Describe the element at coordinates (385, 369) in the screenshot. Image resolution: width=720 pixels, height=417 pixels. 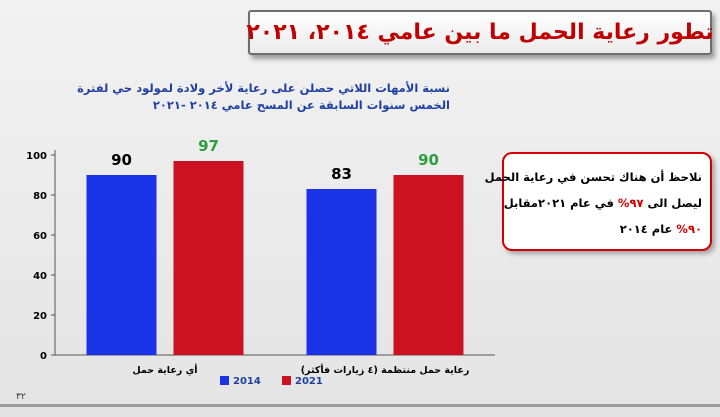
I see `x-tick-label: رعاية حمل منتظمة (٤ زيارات فأكثر)` at that location.